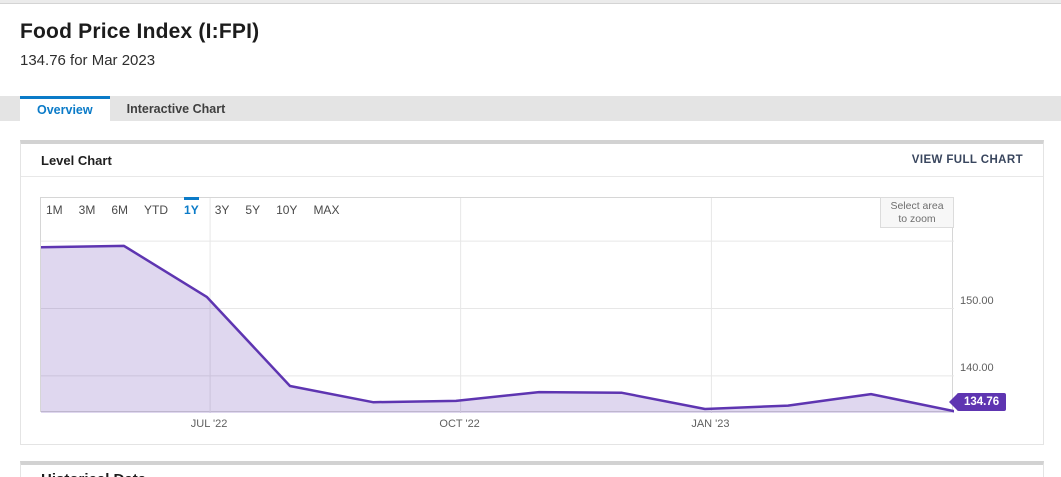 The height and width of the screenshot is (477, 1061). I want to click on x-axis-label: JAN '23, so click(710, 424).